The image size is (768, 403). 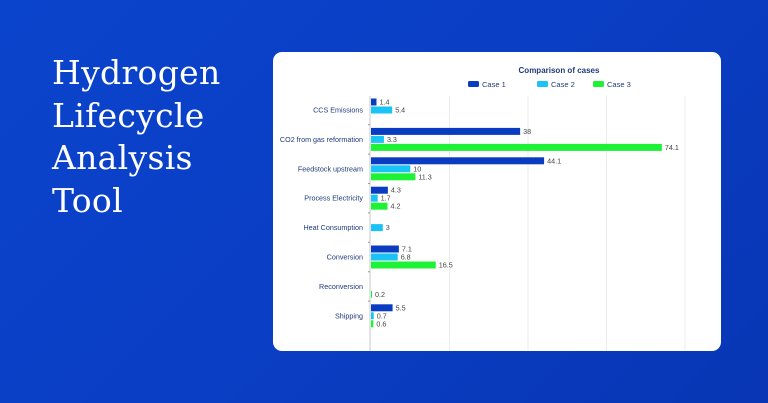 I want to click on category-label: CCS Emissions, so click(x=338, y=110).